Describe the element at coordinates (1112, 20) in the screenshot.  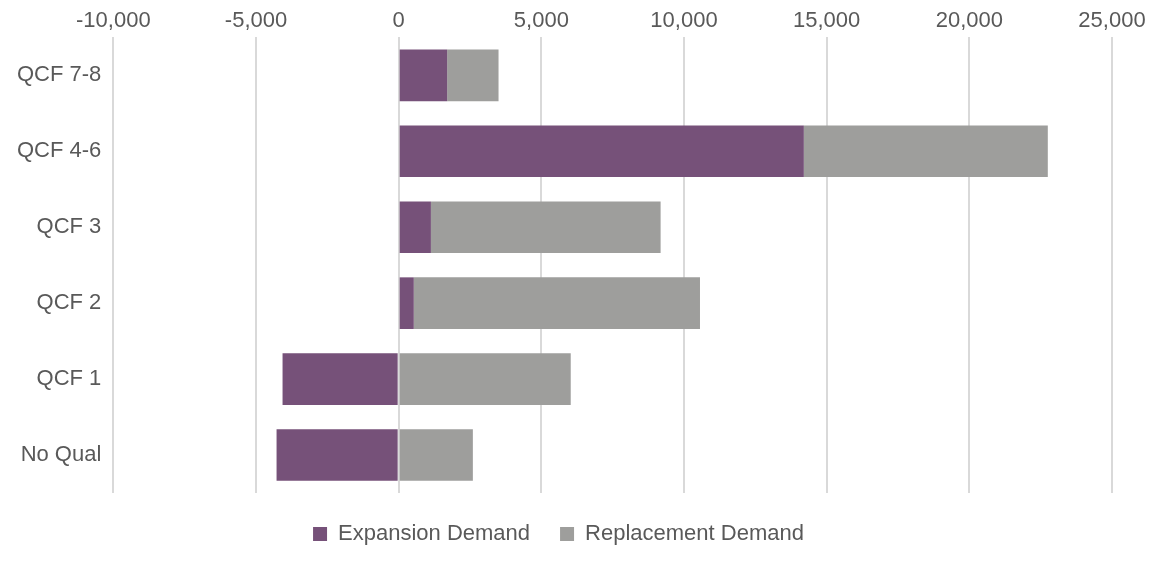
I see `x-tick-label: 25,000` at that location.